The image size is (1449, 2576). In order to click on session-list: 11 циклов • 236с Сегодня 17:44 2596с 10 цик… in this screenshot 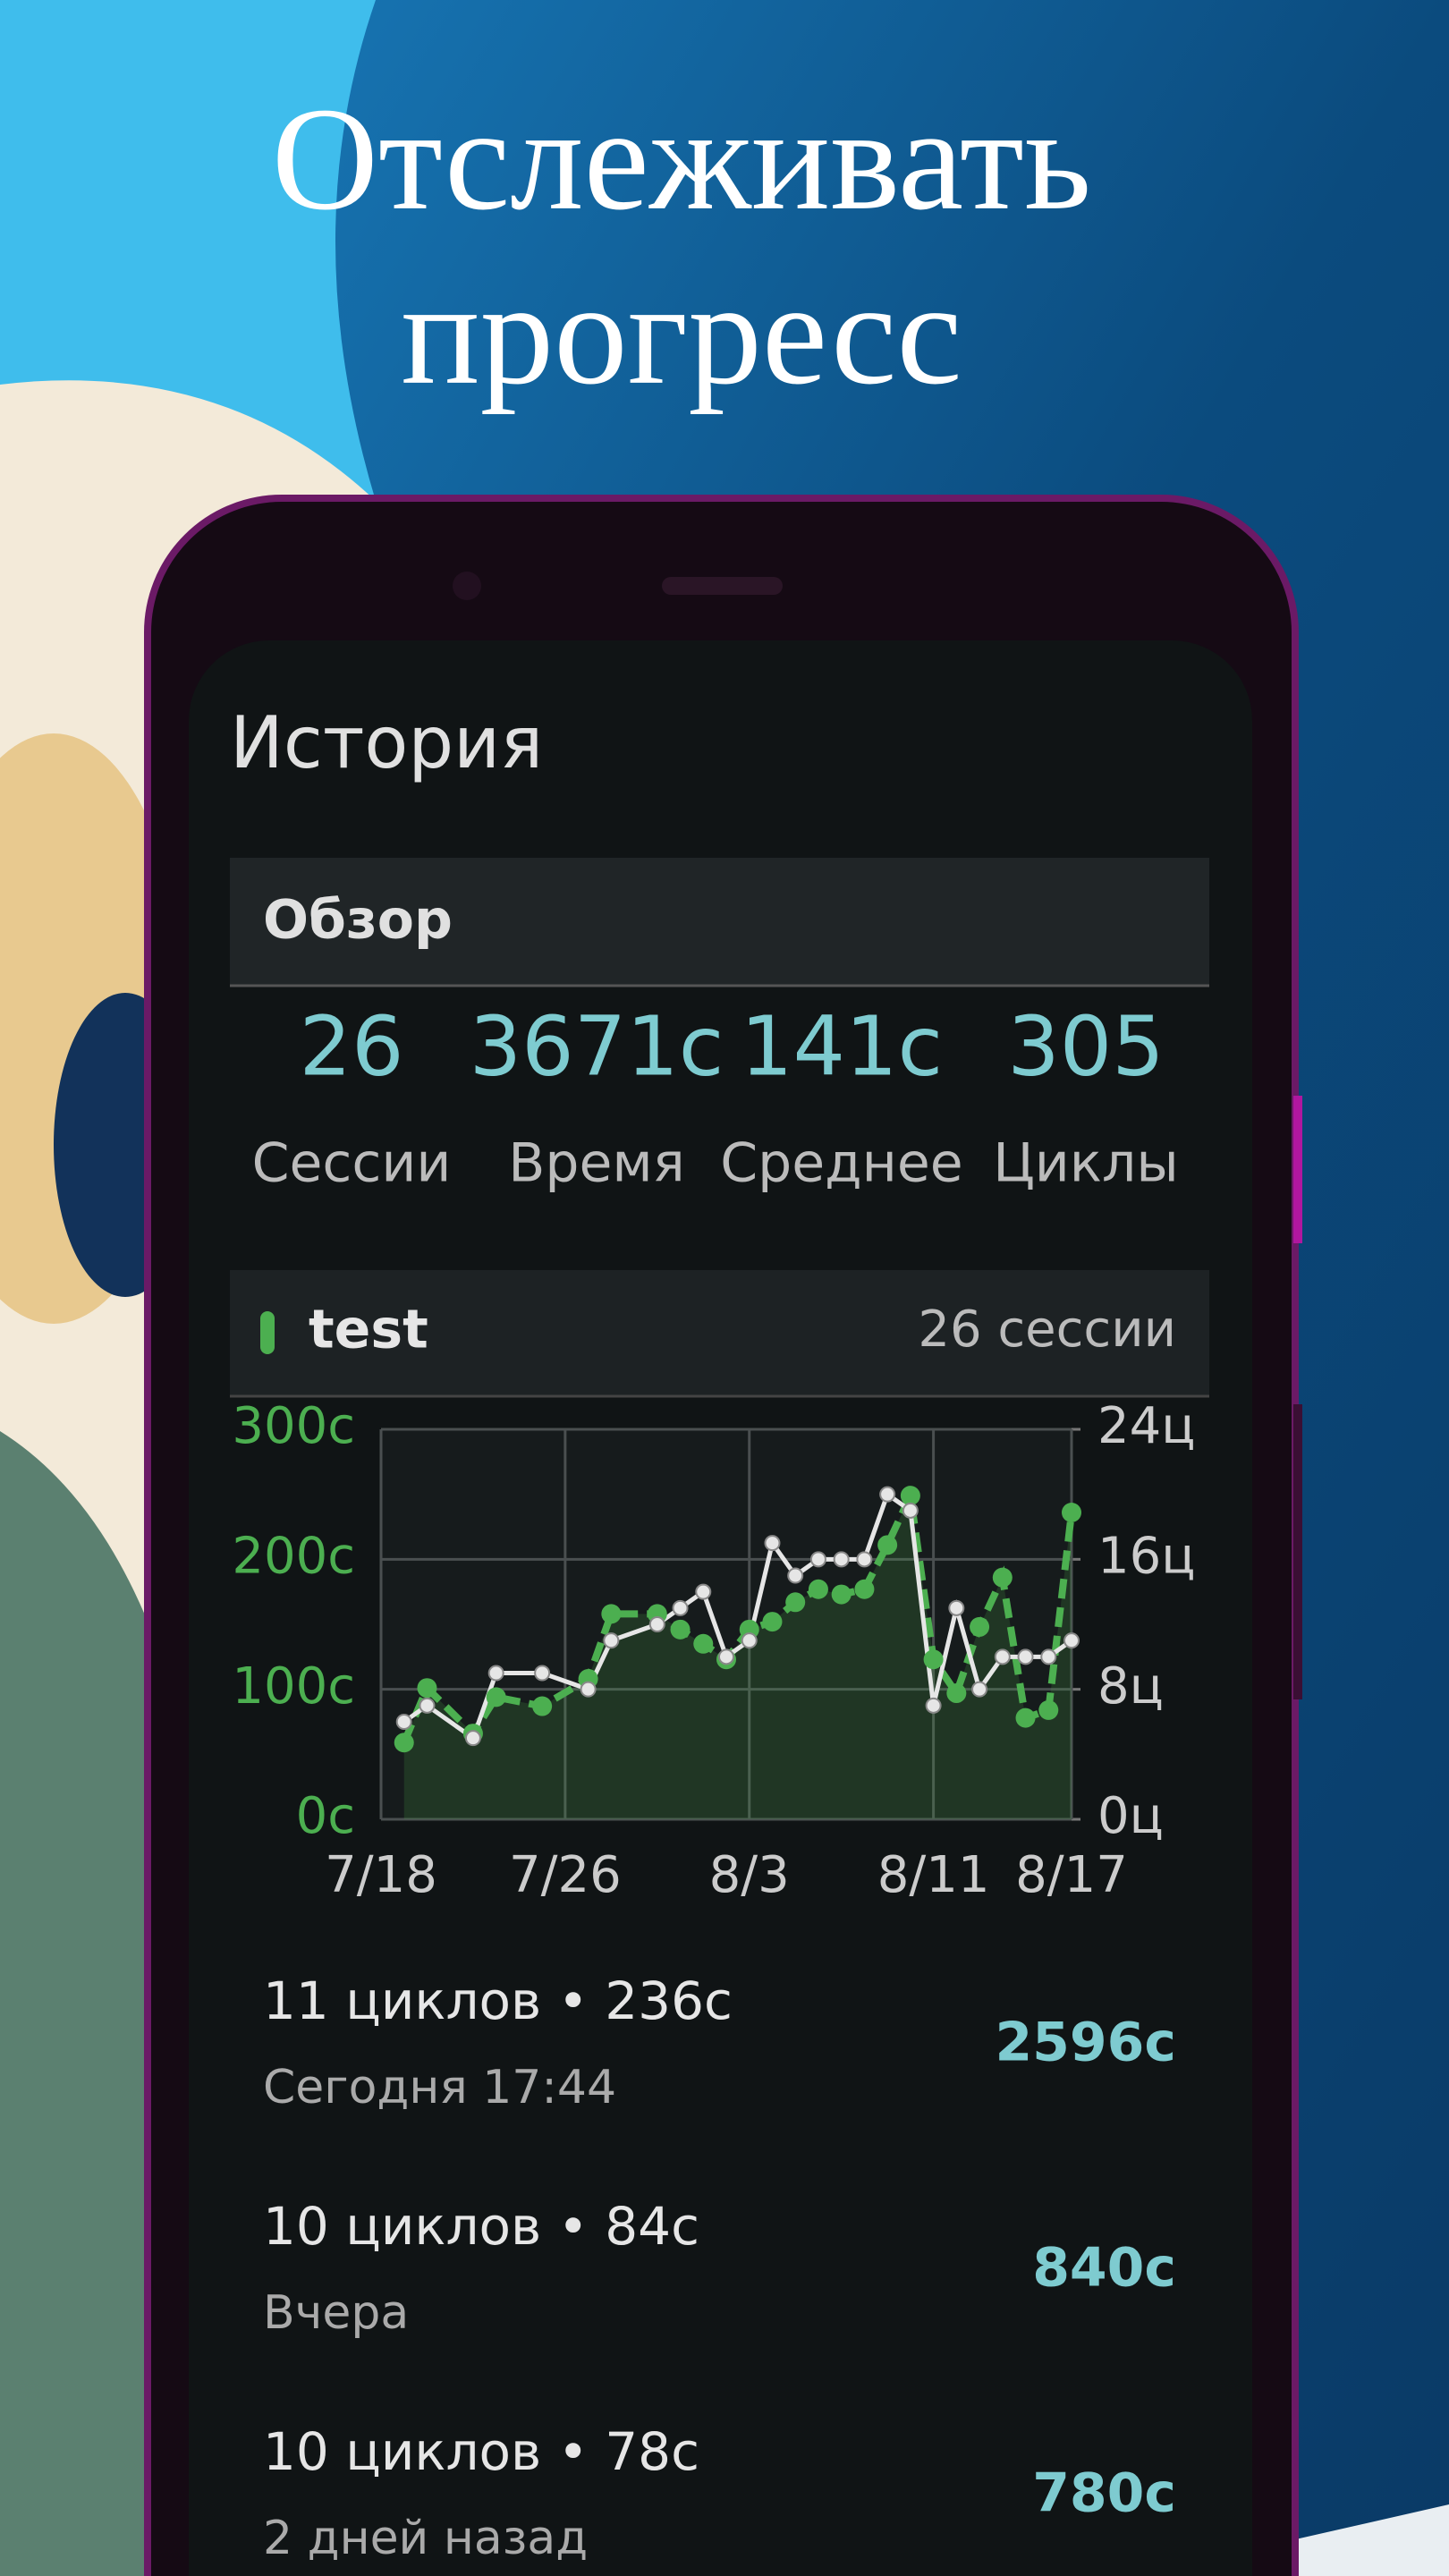, I will do `click(719, 2267)`.